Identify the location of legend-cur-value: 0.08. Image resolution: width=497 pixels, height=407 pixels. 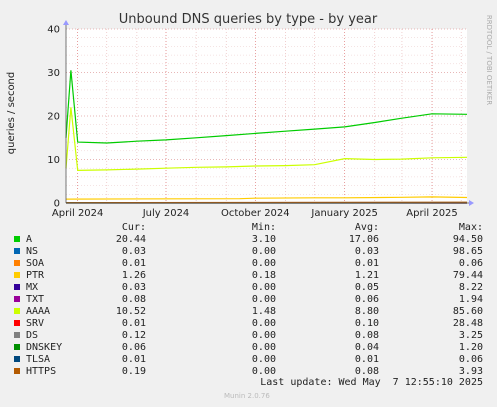
(133, 299).